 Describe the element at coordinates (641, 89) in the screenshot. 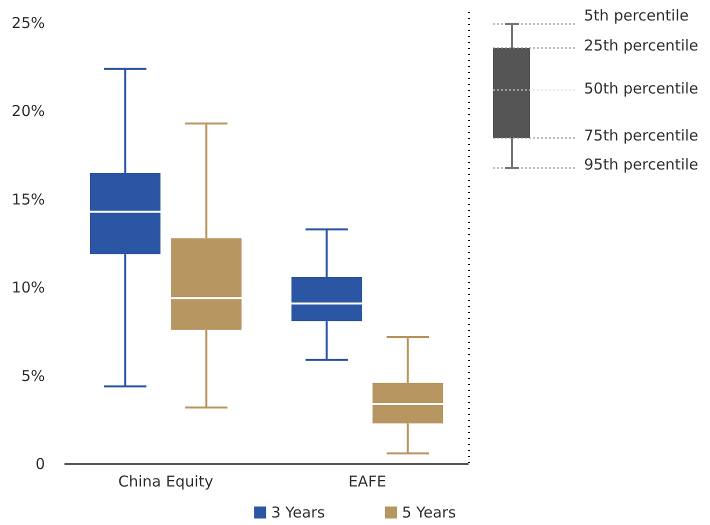

I see `text: 50th percentile` at that location.